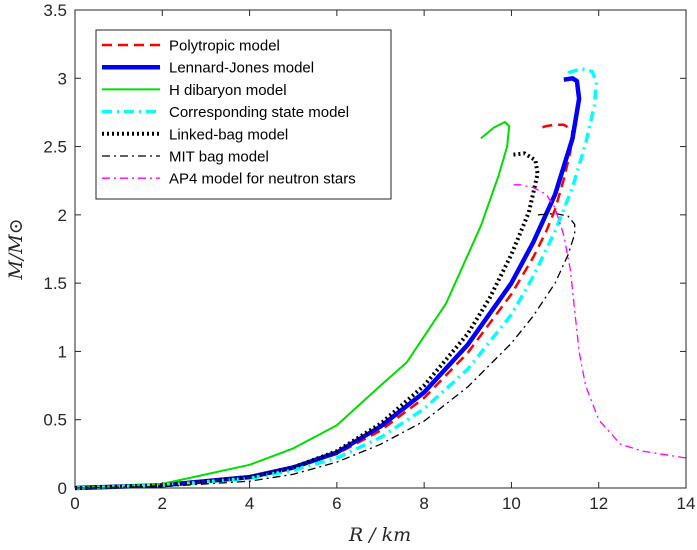 Image resolution: width=697 pixels, height=550 pixels. What do you see at coordinates (423, 503) in the screenshot?
I see `x-tick-label: 8` at bounding box center [423, 503].